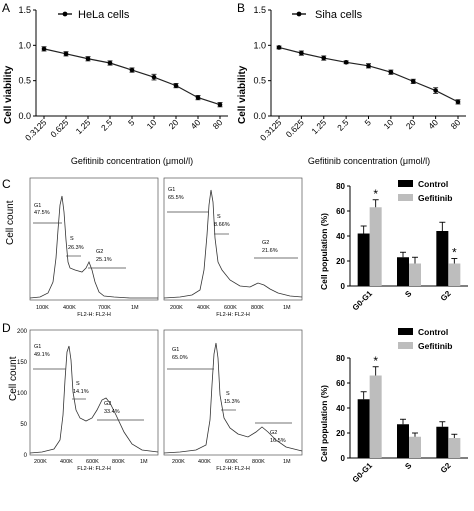 The width and height of the screenshot is (474, 511). I want to click on bar-y-tick-label-c-3: 60, so click(340, 211).